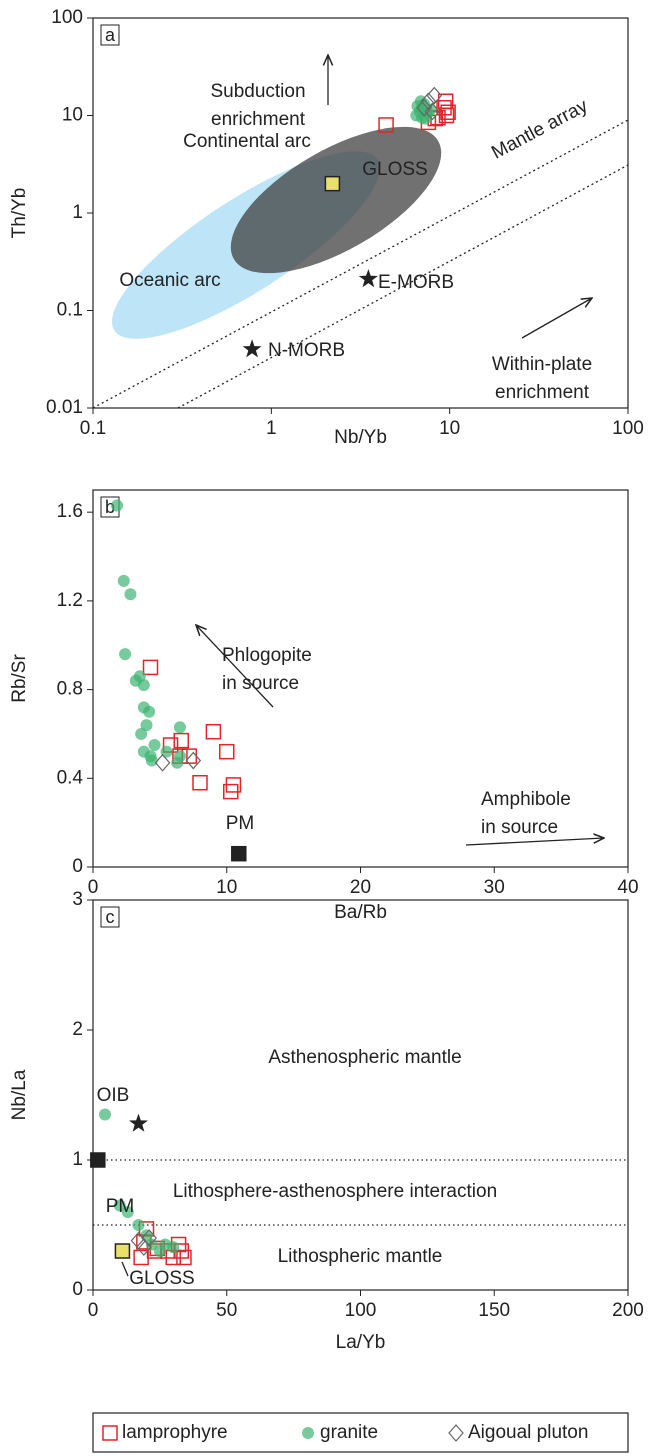  What do you see at coordinates (19, 1094) in the screenshot?
I see `y-axis-label: Nb/La` at bounding box center [19, 1094].